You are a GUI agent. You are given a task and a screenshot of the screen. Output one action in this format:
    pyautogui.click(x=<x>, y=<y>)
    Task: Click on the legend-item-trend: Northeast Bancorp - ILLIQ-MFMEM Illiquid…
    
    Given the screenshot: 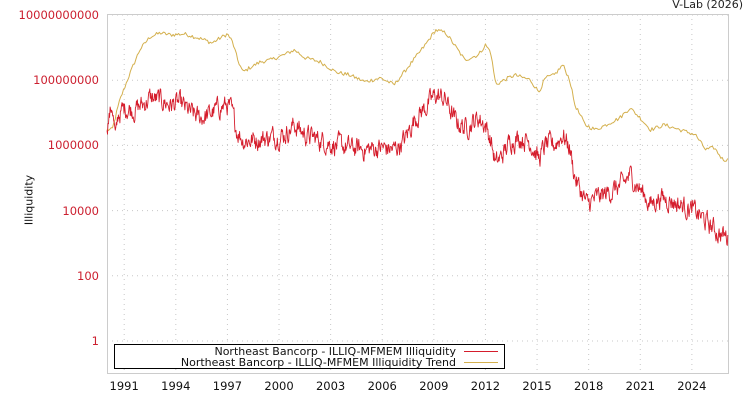 What is the action you would take?
    pyautogui.click(x=339, y=362)
    